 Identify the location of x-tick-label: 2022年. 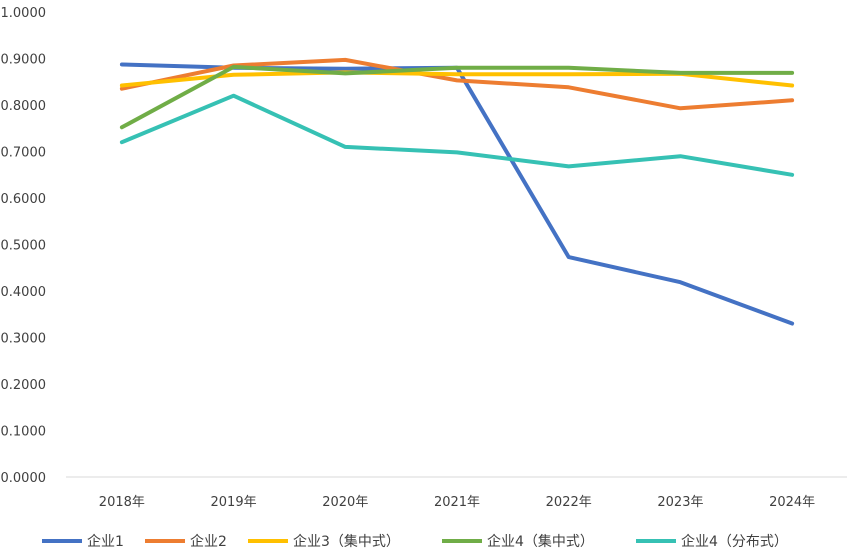
(569, 502).